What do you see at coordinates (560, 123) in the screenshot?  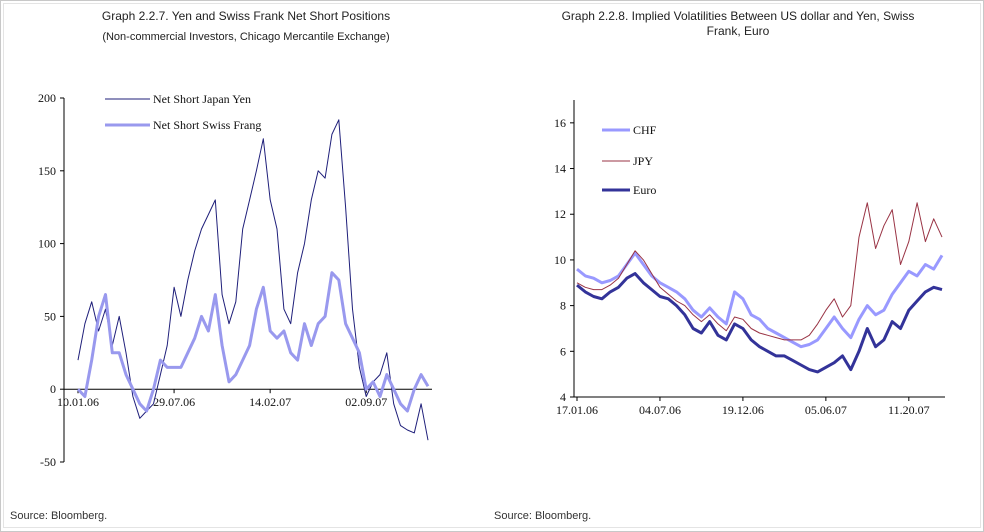 I see `y-tick-label: 16` at bounding box center [560, 123].